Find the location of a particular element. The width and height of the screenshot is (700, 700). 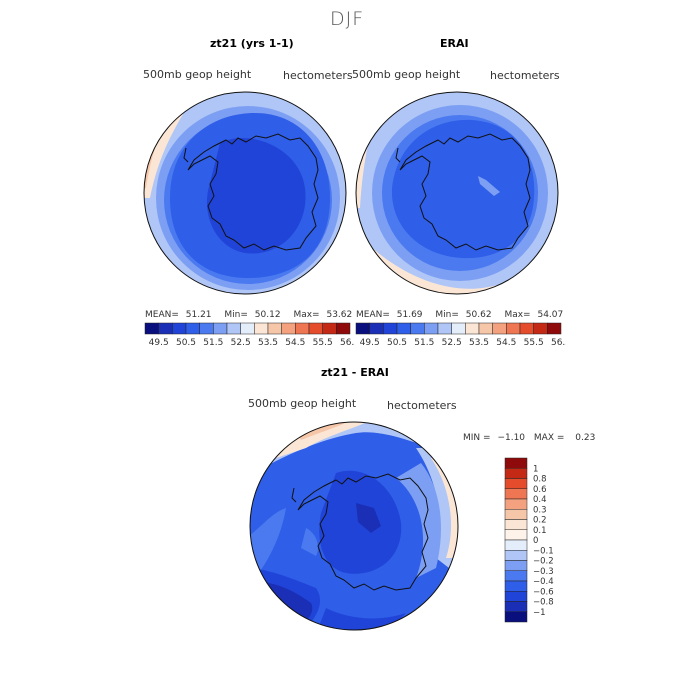

diff-colorbar-tick-label: 0.6 is located at coordinates (540, 490).